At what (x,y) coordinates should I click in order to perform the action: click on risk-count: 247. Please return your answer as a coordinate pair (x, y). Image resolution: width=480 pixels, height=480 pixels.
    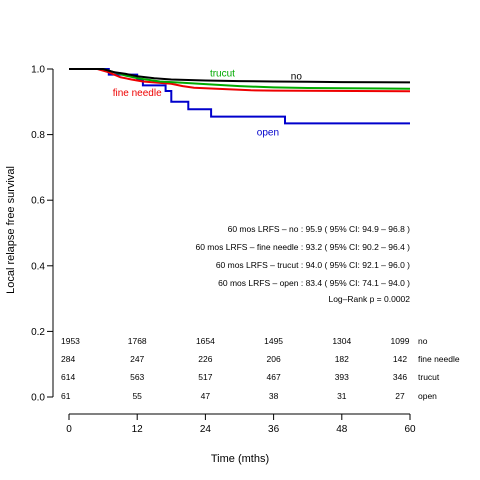
    Looking at the image, I should click on (137, 359).